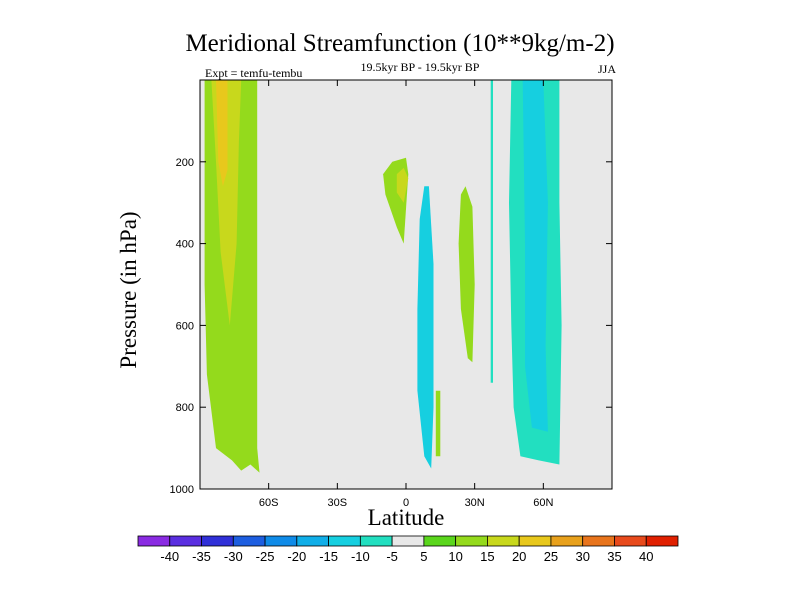 This screenshot has width=800, height=600. What do you see at coordinates (646, 556) in the screenshot?
I see `colorbar-label: 40` at bounding box center [646, 556].